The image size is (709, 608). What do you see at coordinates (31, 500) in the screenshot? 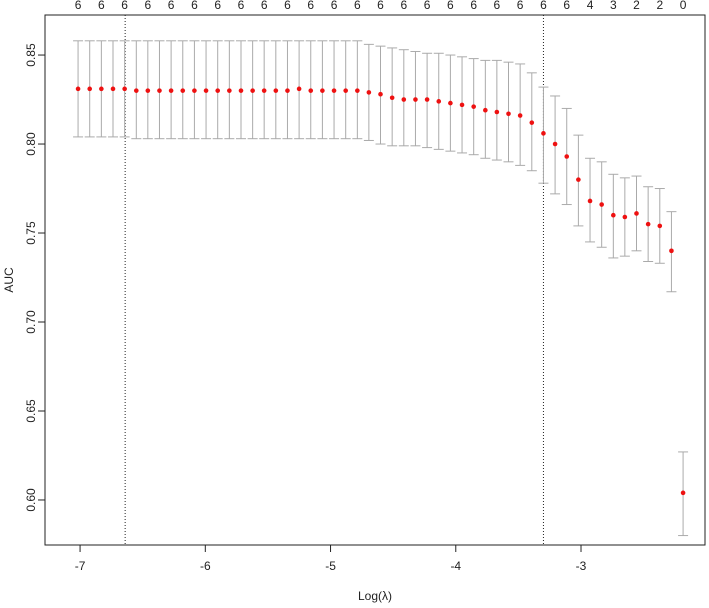
I see `y-tick-label: 0.60` at bounding box center [31, 500].